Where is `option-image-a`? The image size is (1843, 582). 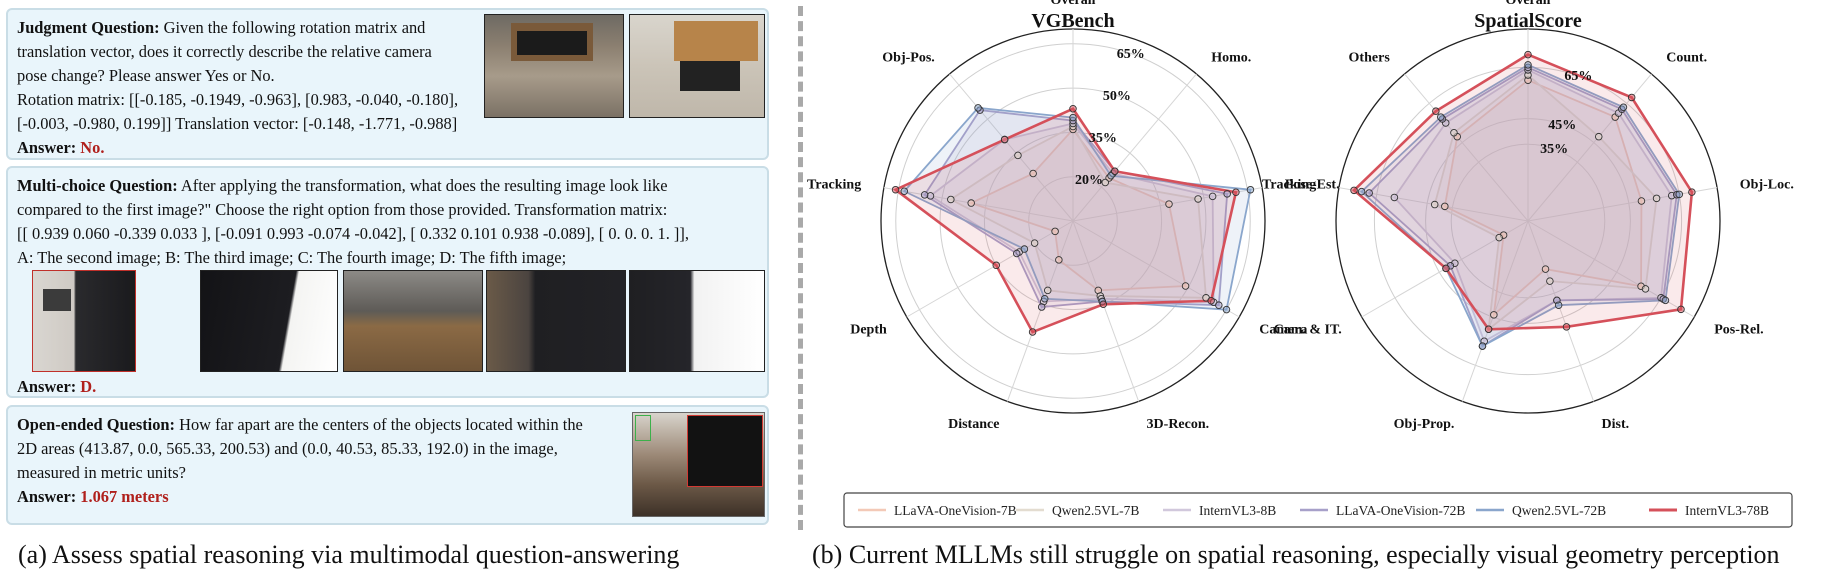
option-image-a is located at coordinates (269, 321).